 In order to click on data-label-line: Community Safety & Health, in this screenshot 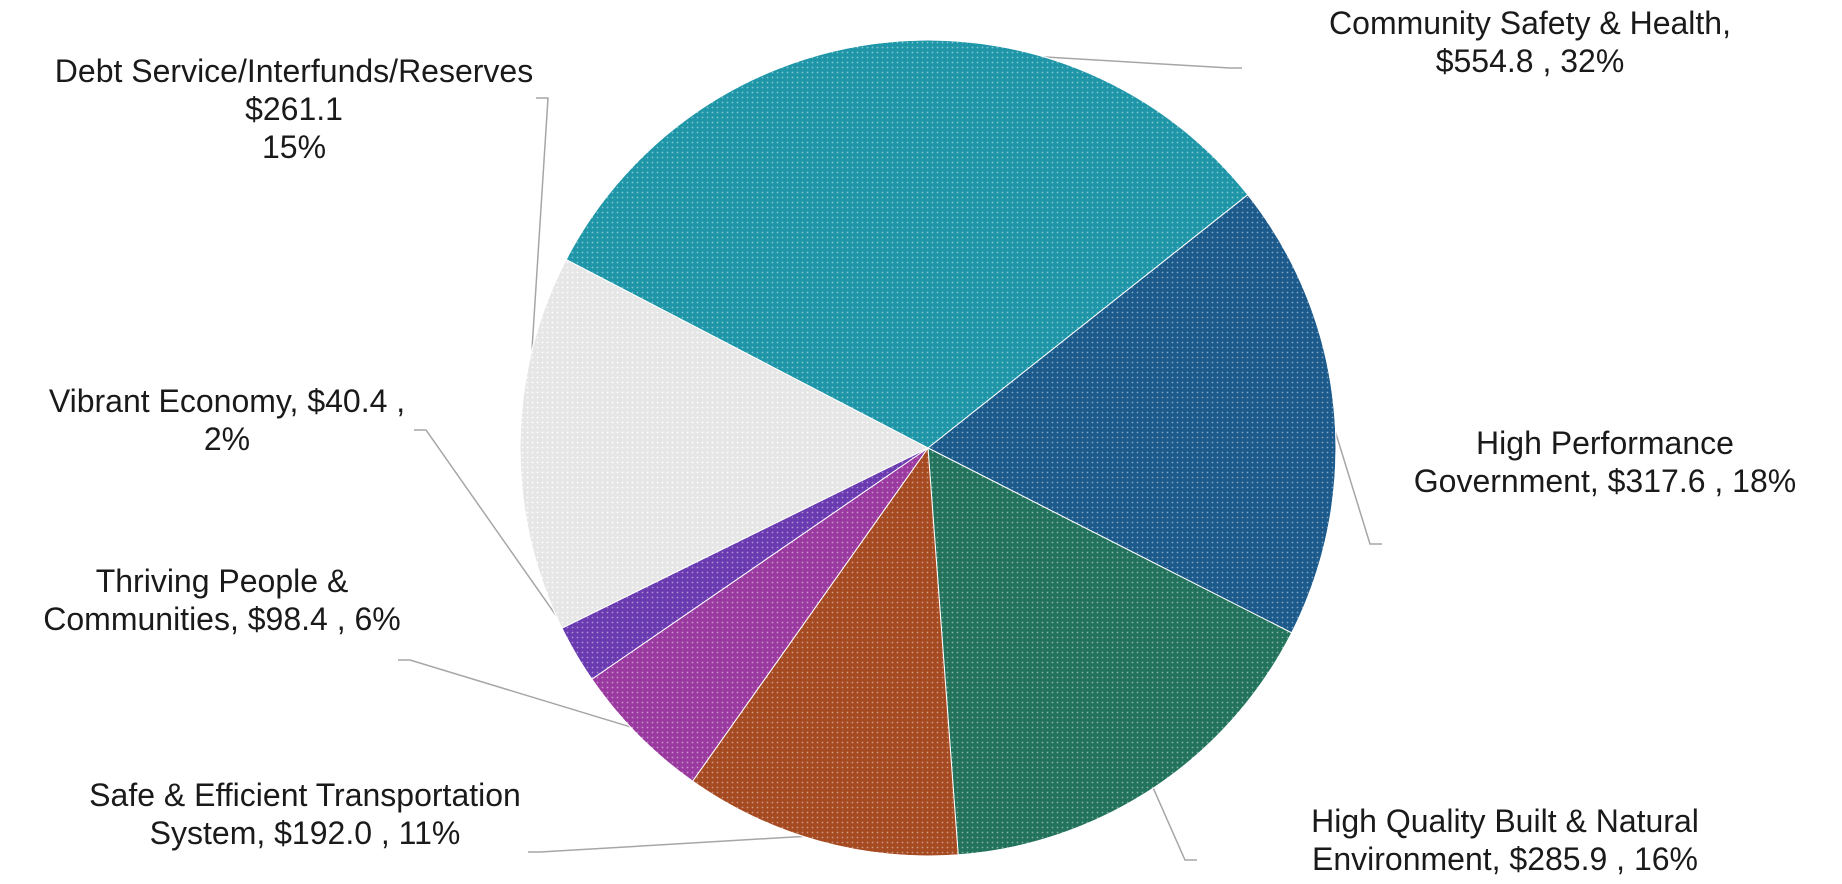, I will do `click(1530, 23)`.